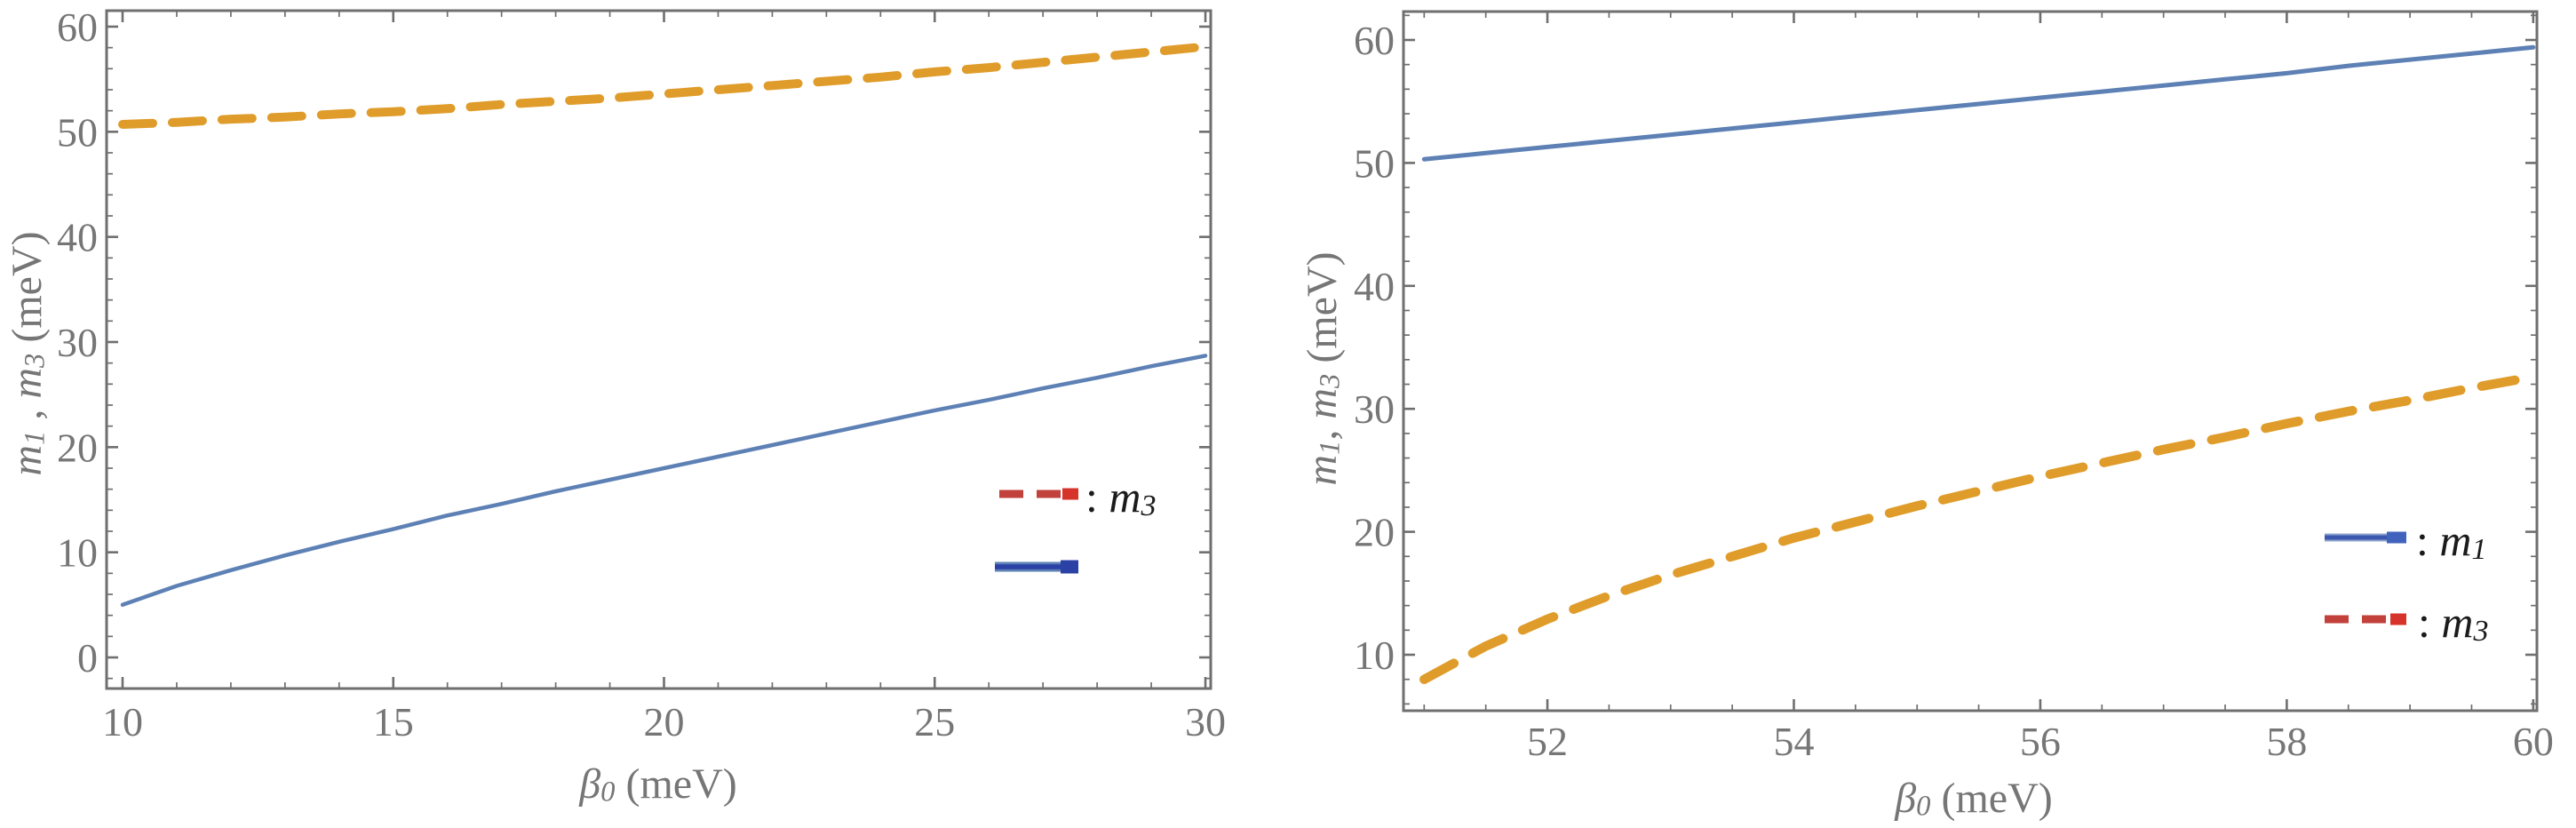  What do you see at coordinates (1374, 409) in the screenshot?
I see `right-y-tick-label: 30` at bounding box center [1374, 409].